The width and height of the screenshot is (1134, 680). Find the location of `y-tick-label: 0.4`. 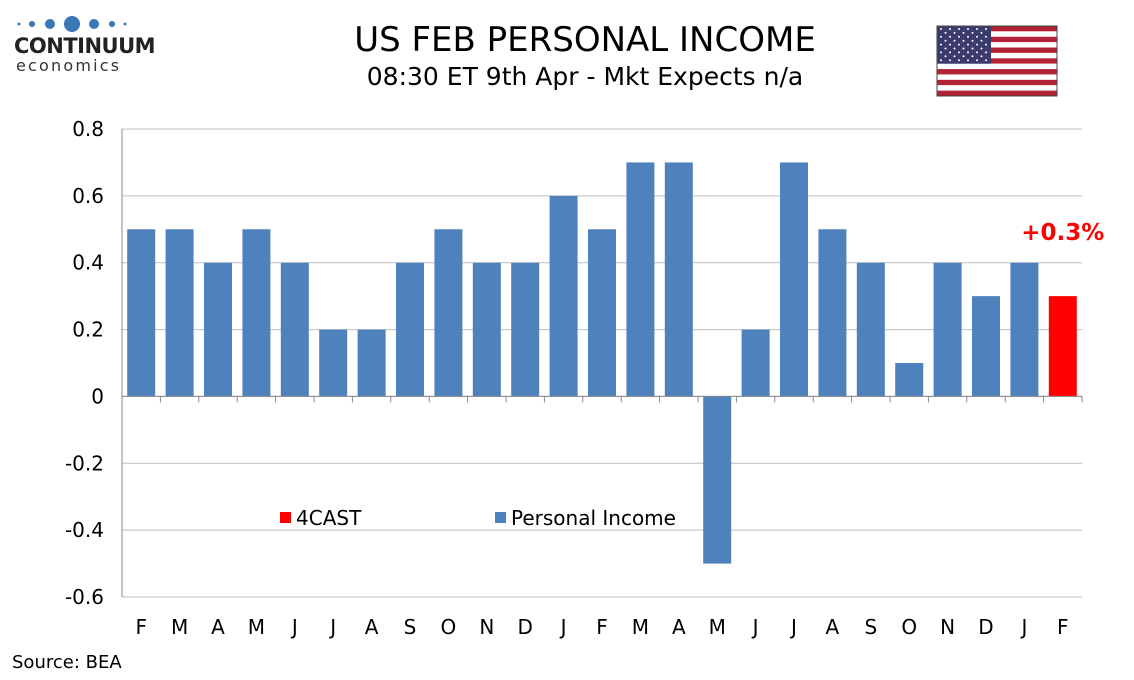

y-tick-label: 0.4 is located at coordinates (88, 263).